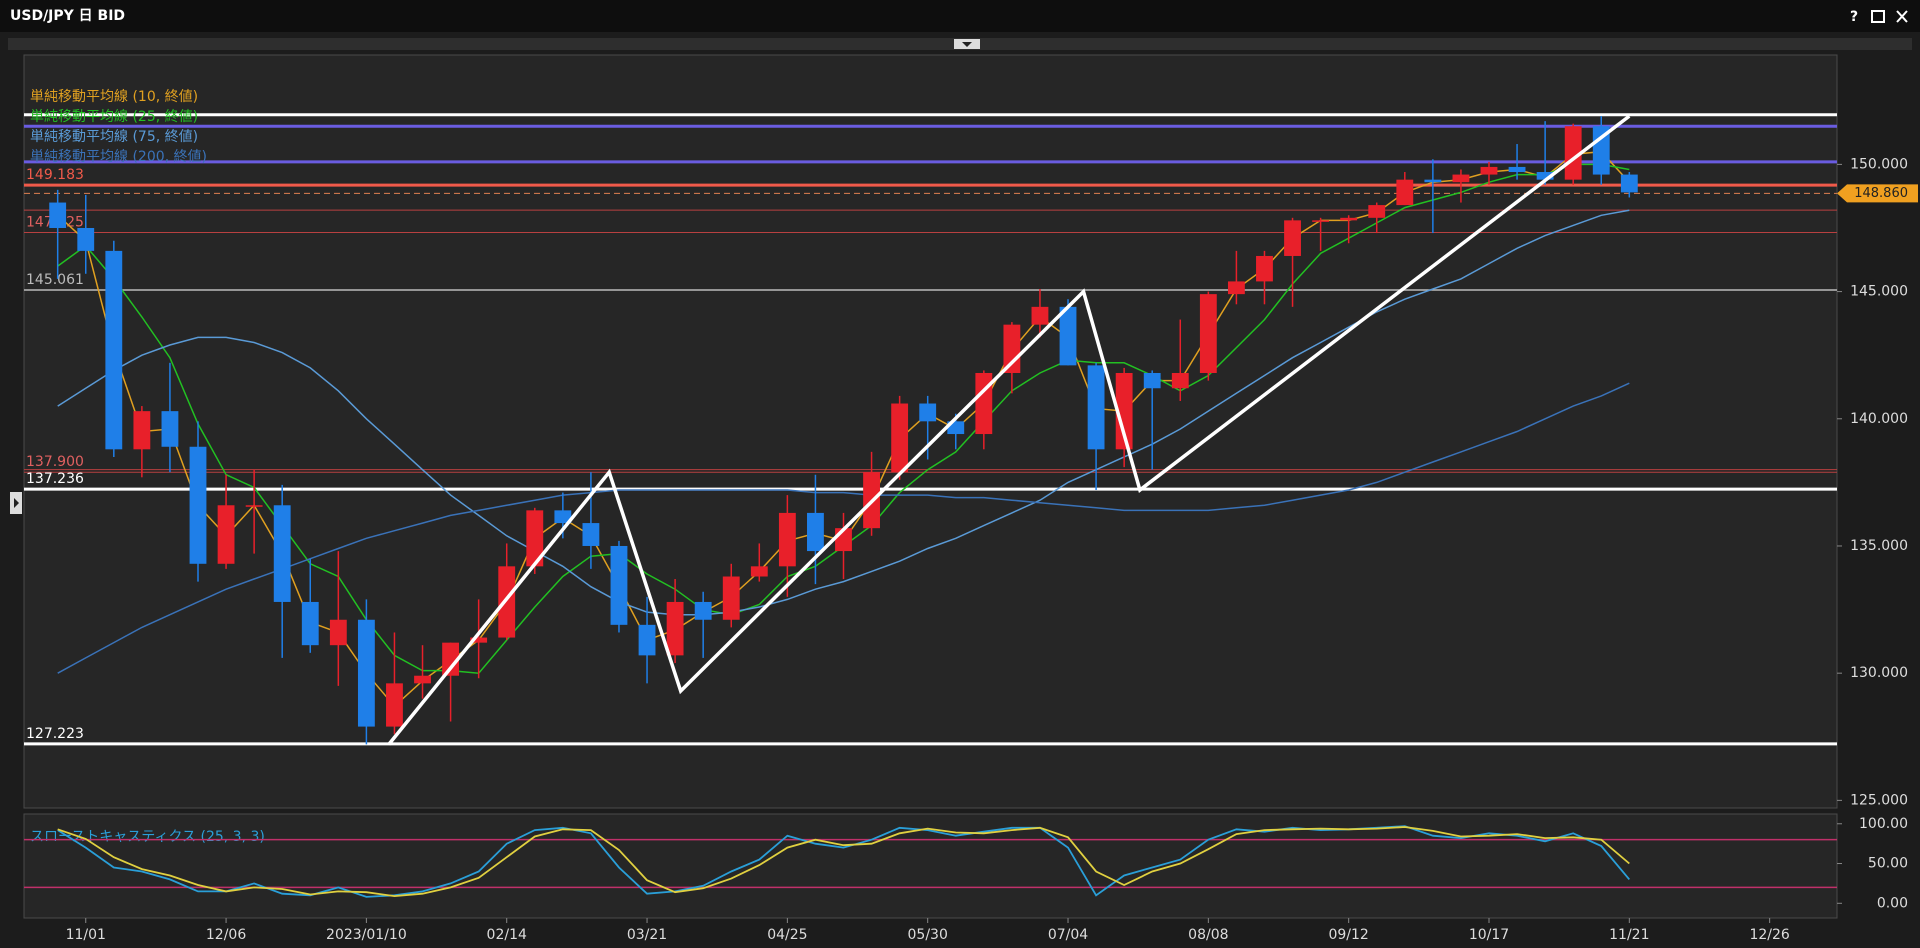 The image size is (1920, 948). I want to click on y-tick-label: 130.000, so click(1879, 673).